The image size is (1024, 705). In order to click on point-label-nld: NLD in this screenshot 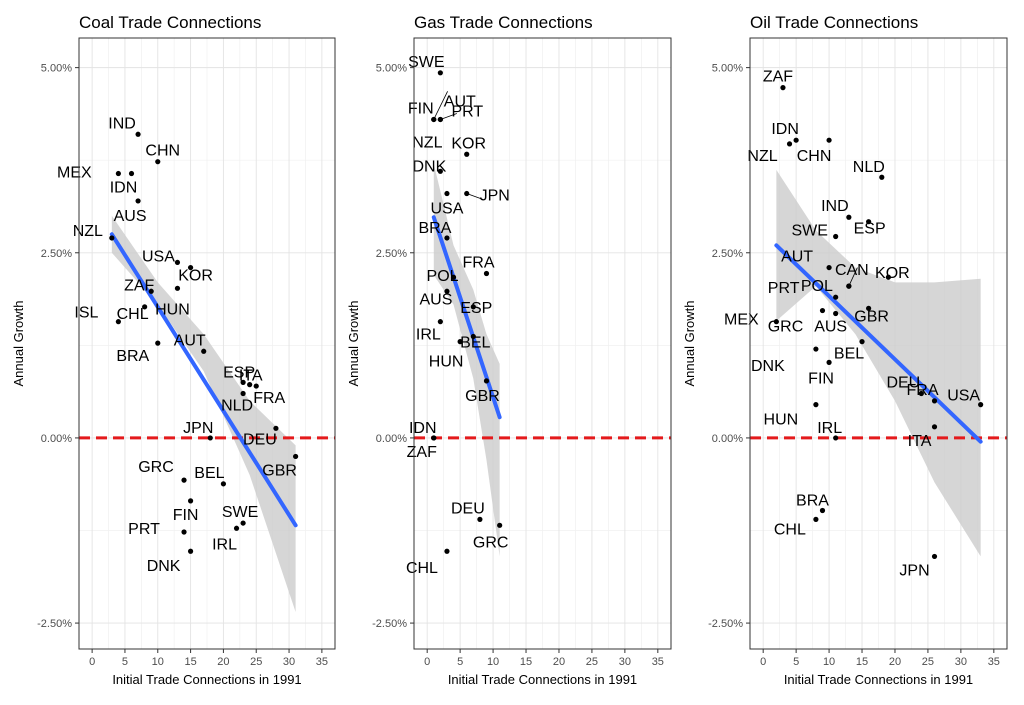, I will do `click(237, 405)`.